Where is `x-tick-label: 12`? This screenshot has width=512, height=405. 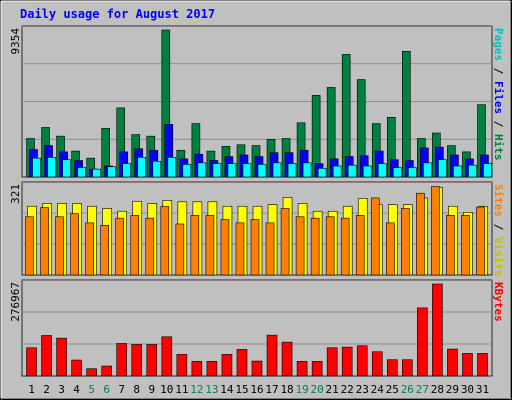
x-tick-label: 12 is located at coordinates (196, 389).